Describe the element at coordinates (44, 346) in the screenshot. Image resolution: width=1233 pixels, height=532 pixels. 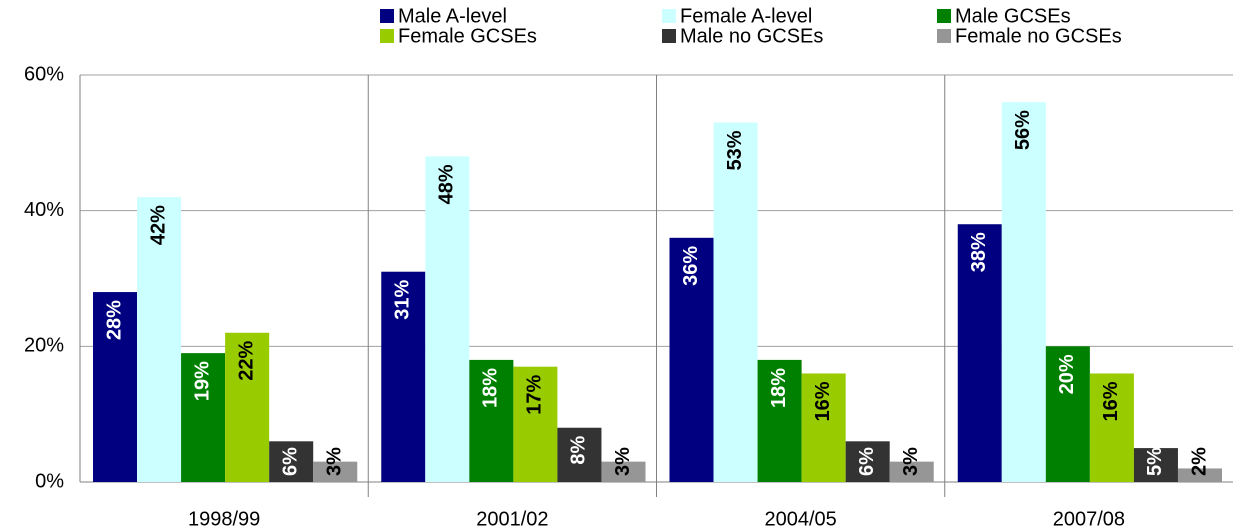
I see `y-tick-label: 20%` at that location.